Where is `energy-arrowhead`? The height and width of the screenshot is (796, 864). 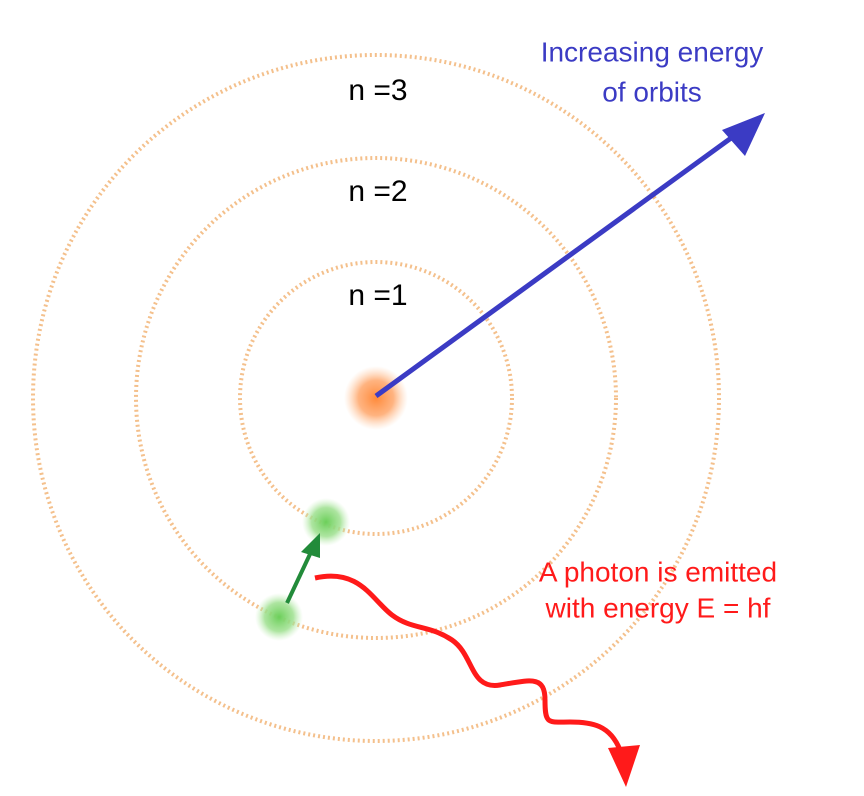
energy-arrowhead is located at coordinates (743, 134).